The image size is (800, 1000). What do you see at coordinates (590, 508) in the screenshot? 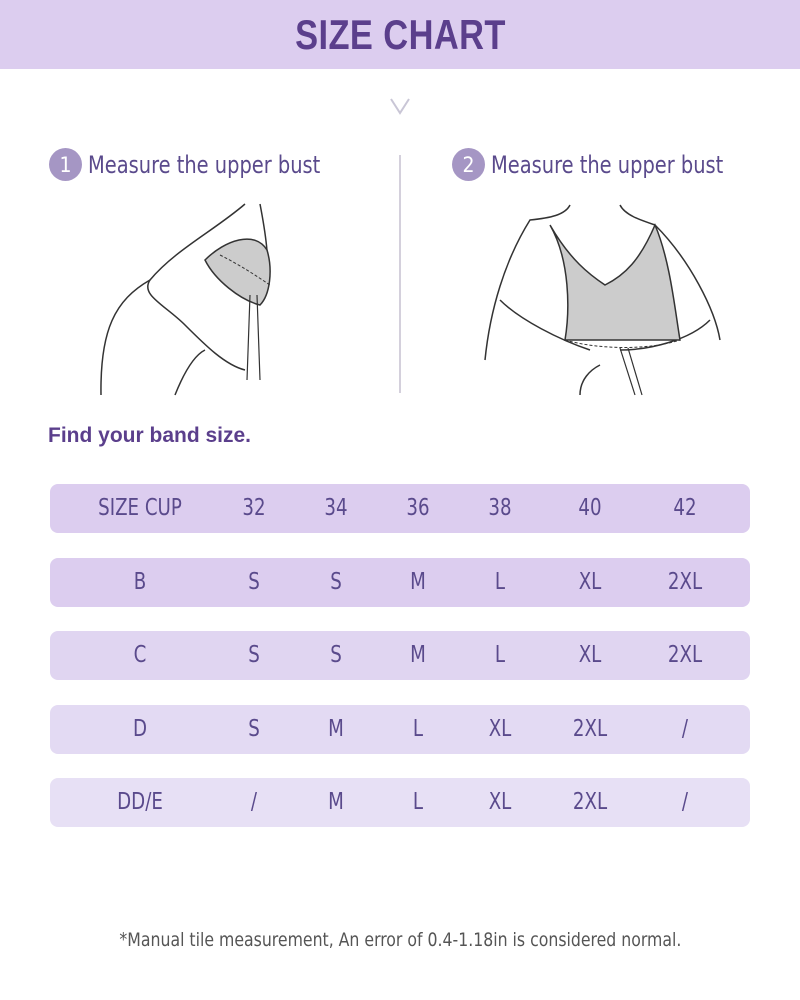
I see `header-cell: 40` at bounding box center [590, 508].